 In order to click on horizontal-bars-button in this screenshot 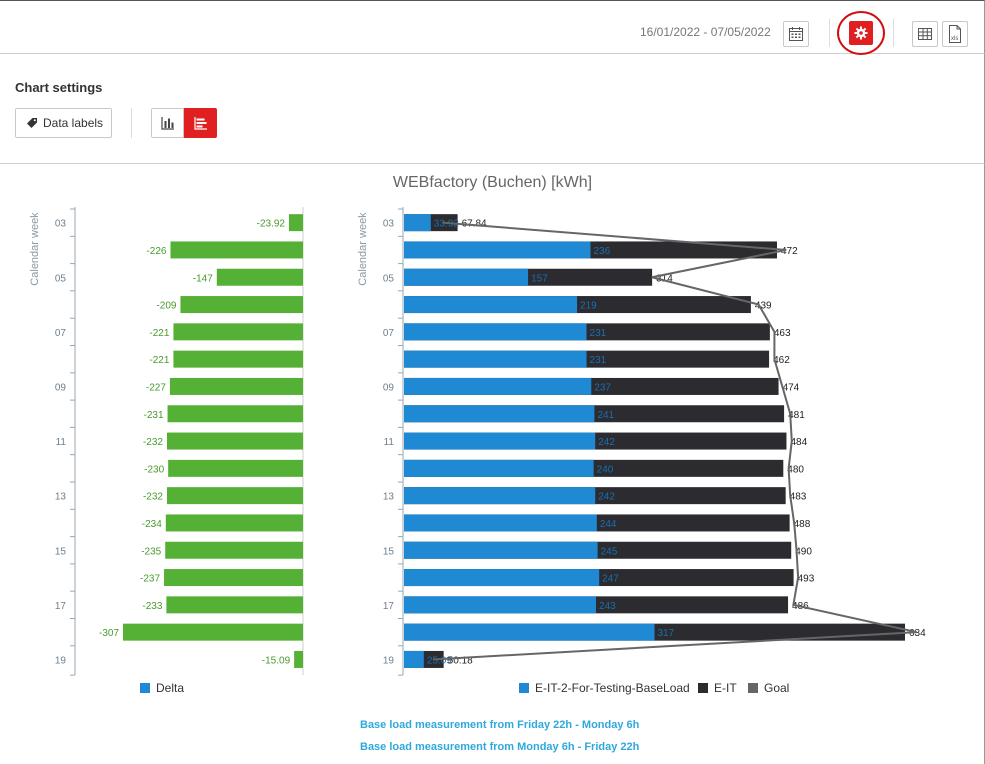, I will do `click(200, 123)`.